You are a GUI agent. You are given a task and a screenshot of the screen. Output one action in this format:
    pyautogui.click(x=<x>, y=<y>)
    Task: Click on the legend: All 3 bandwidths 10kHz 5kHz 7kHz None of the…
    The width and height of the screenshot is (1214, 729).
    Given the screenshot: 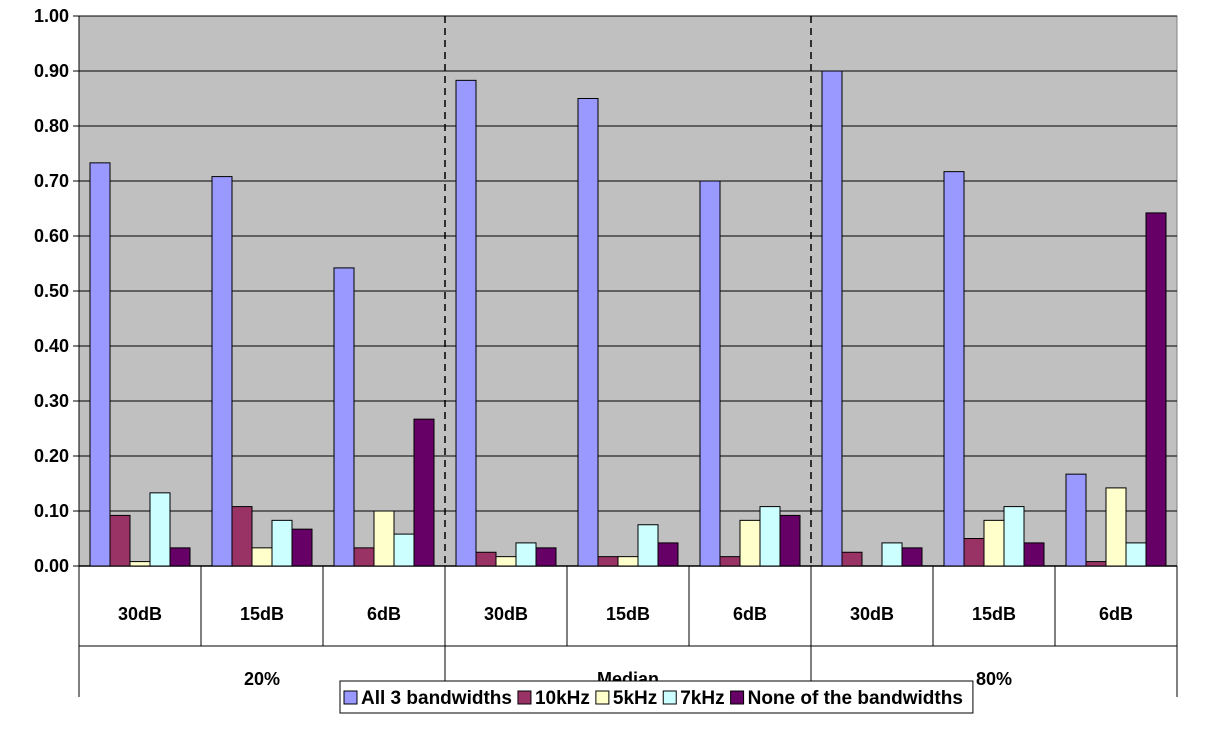 What is the action you would take?
    pyautogui.click(x=656, y=697)
    